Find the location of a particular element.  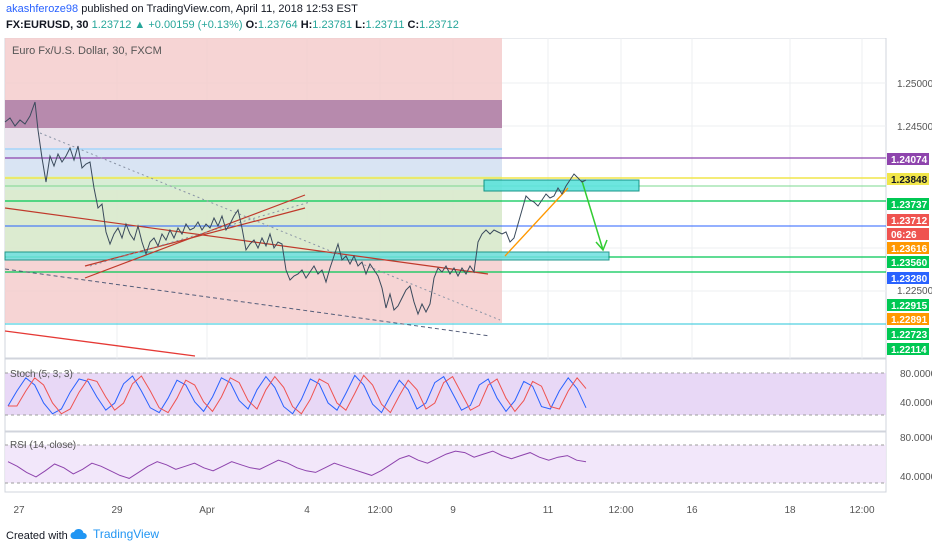

close-value: 1.23712 is located at coordinates (439, 25).